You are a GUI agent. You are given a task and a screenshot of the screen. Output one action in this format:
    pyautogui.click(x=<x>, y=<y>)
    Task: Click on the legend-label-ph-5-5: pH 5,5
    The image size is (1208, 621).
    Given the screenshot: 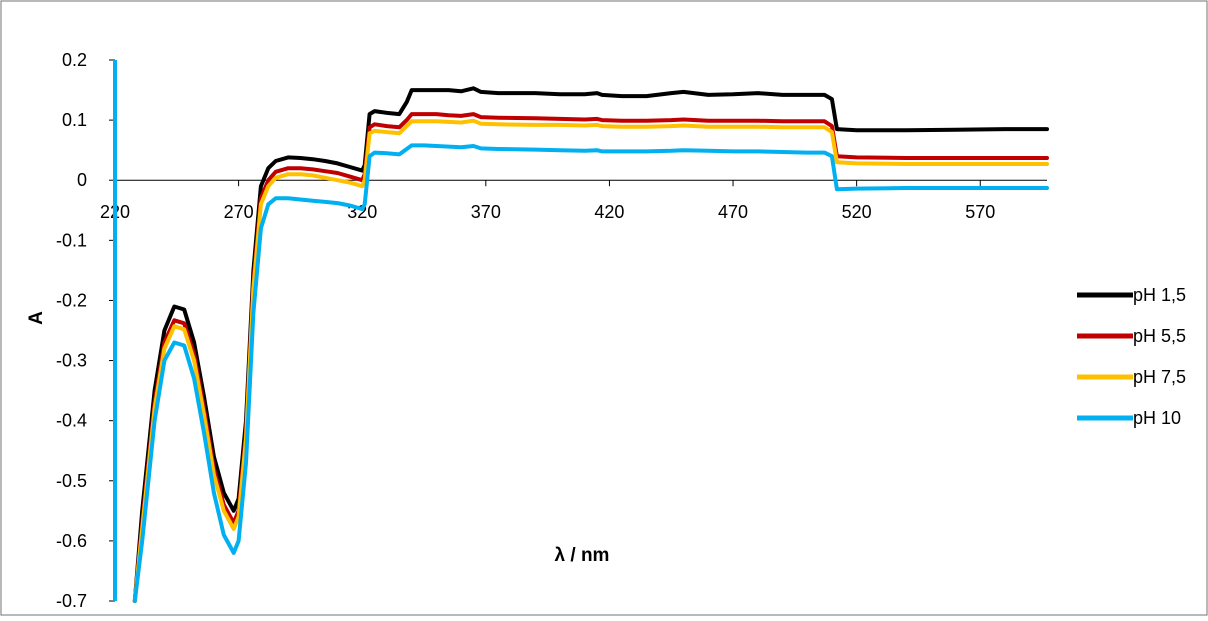 What is the action you would take?
    pyautogui.click(x=1159, y=336)
    